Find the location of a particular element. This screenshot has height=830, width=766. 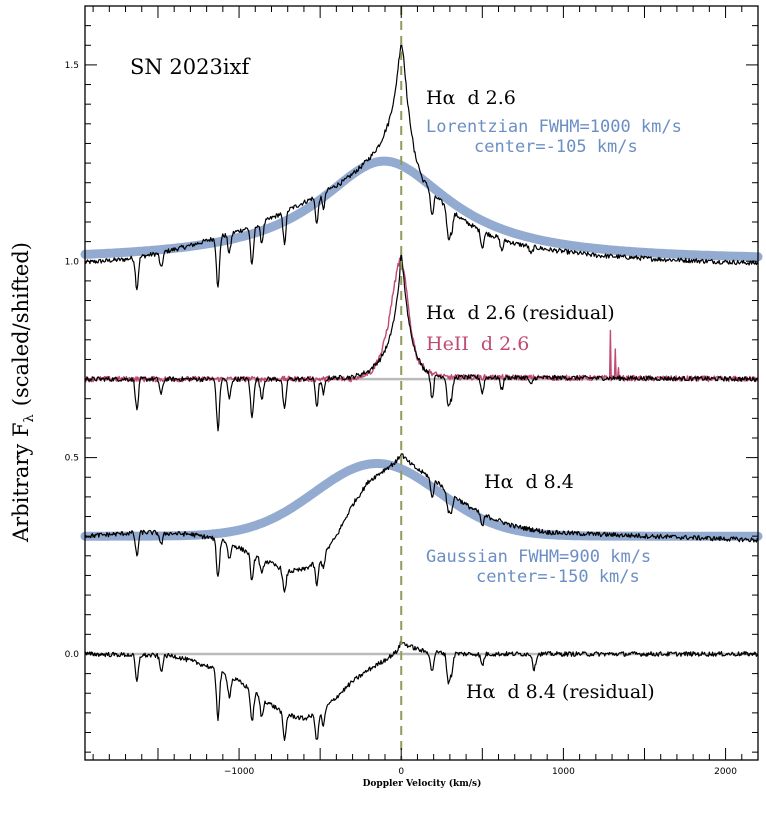

series-gaussian-fwhm-900-km-s-center-150-km-s is located at coordinates (421, 500).